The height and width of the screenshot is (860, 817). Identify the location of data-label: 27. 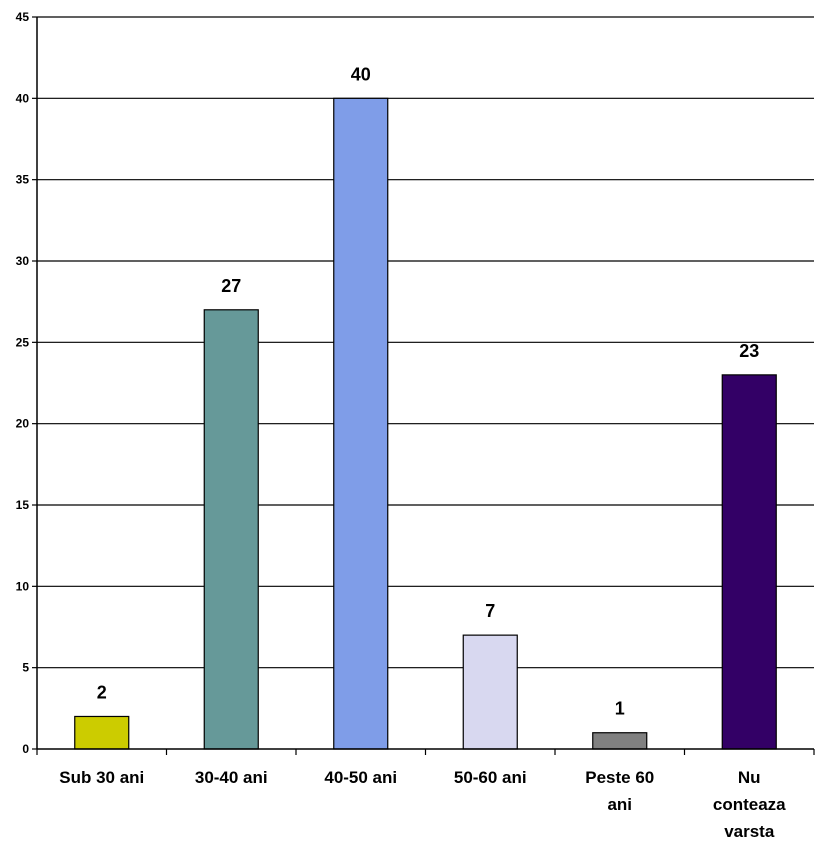
(231, 286).